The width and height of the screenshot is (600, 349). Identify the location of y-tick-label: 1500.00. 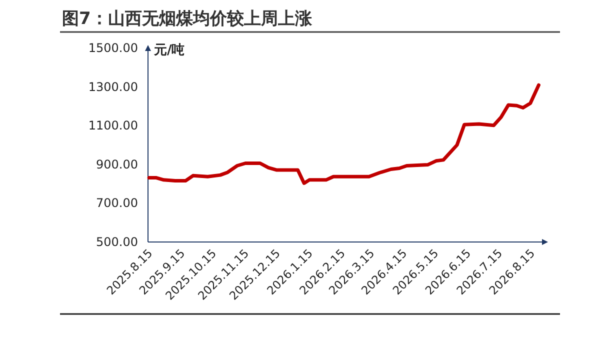
(113, 48).